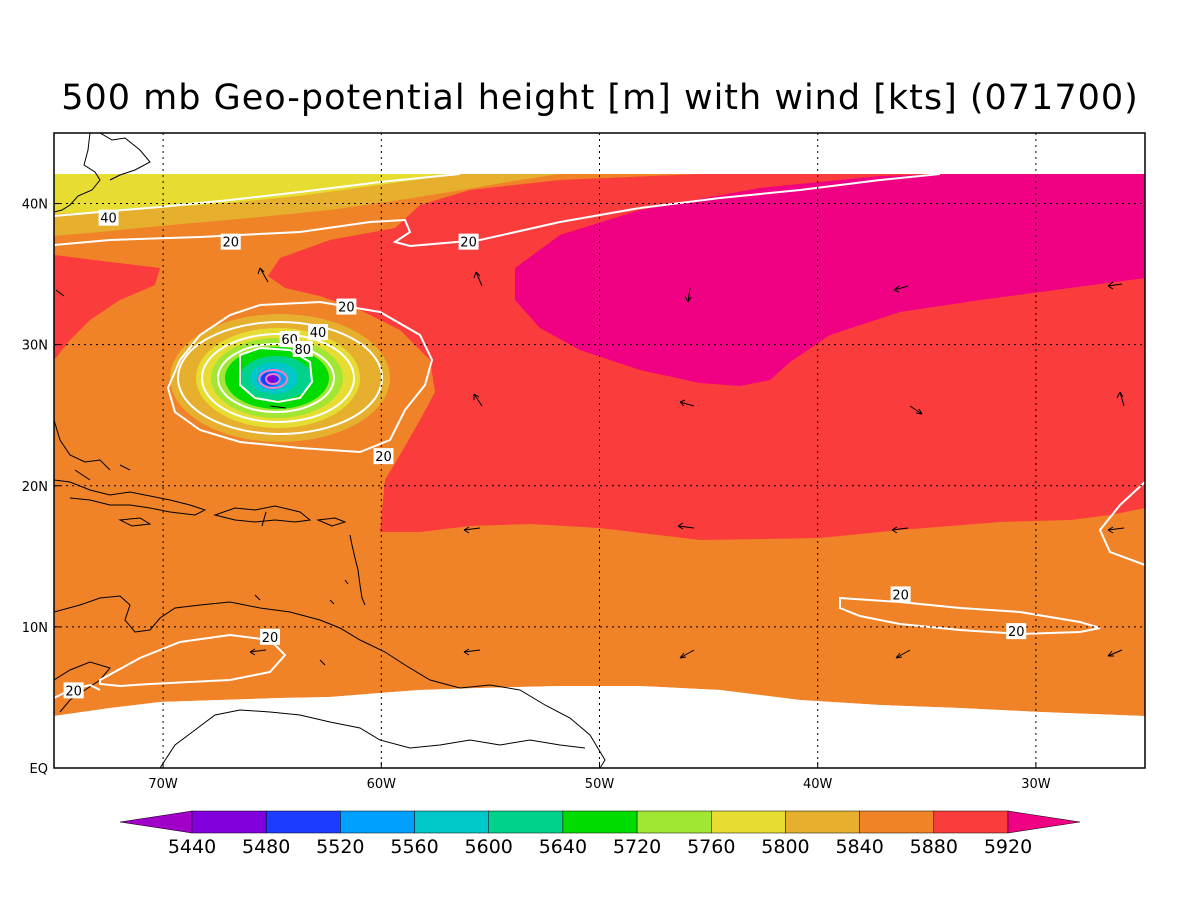 This screenshot has height=900, width=1200. What do you see at coordinates (785, 847) in the screenshot?
I see `colorbar-label: 5800` at bounding box center [785, 847].